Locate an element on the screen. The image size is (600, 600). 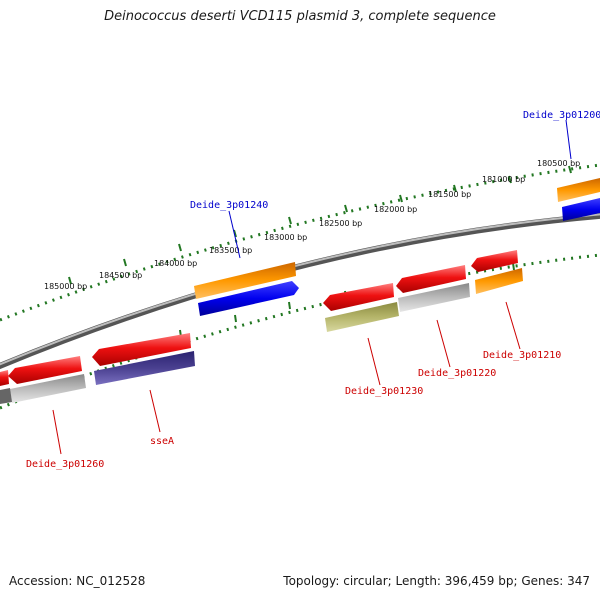
cds-feature-deide-3p01210 is located at coordinates (494, 261).